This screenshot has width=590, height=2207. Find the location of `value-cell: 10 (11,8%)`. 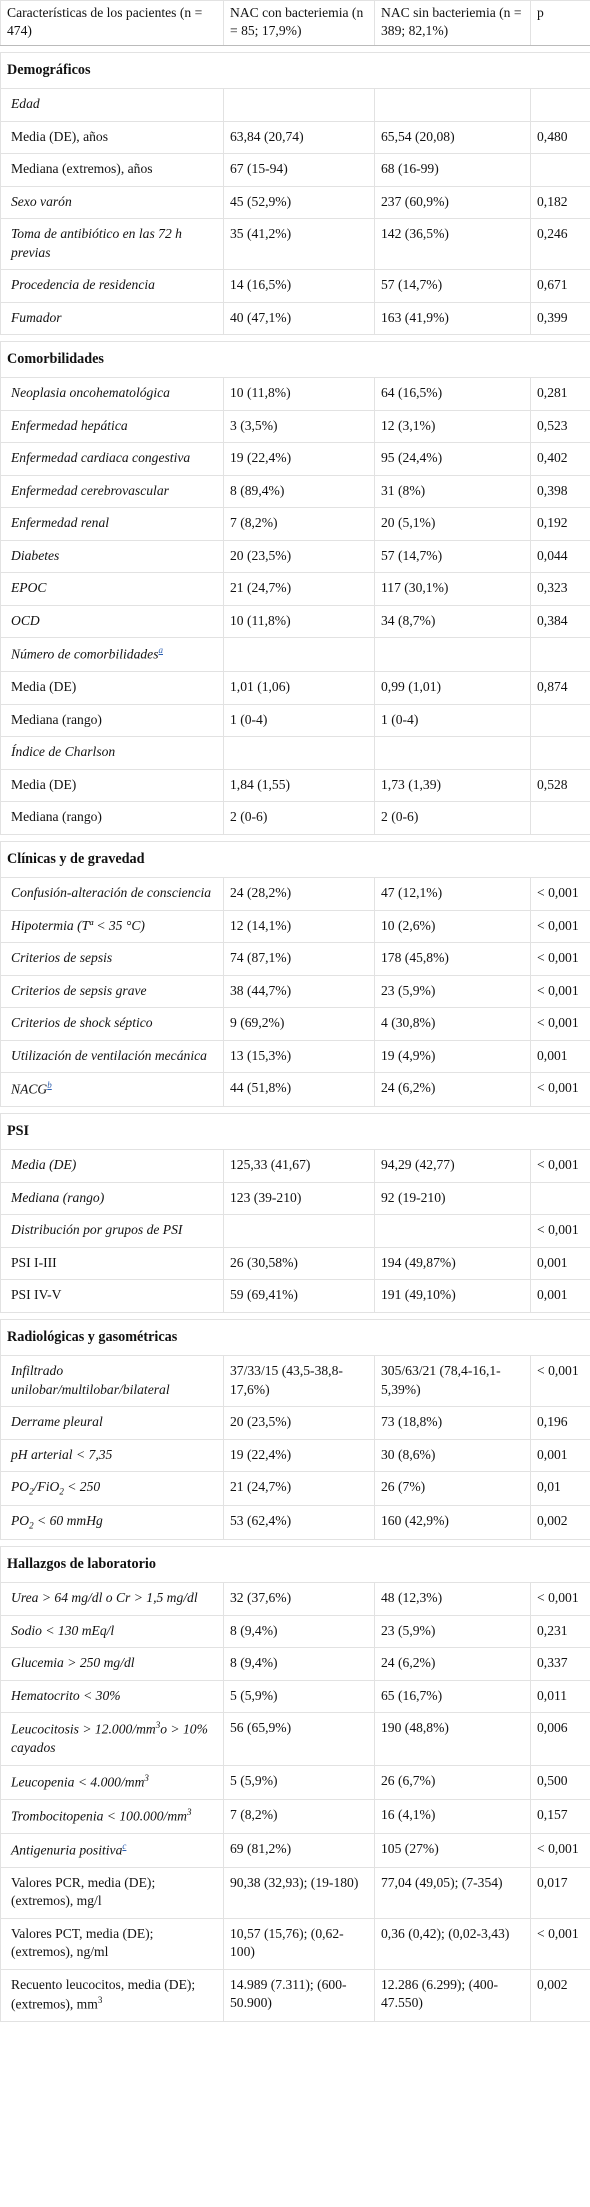

value-cell: 10 (11,8%) is located at coordinates (299, 621).